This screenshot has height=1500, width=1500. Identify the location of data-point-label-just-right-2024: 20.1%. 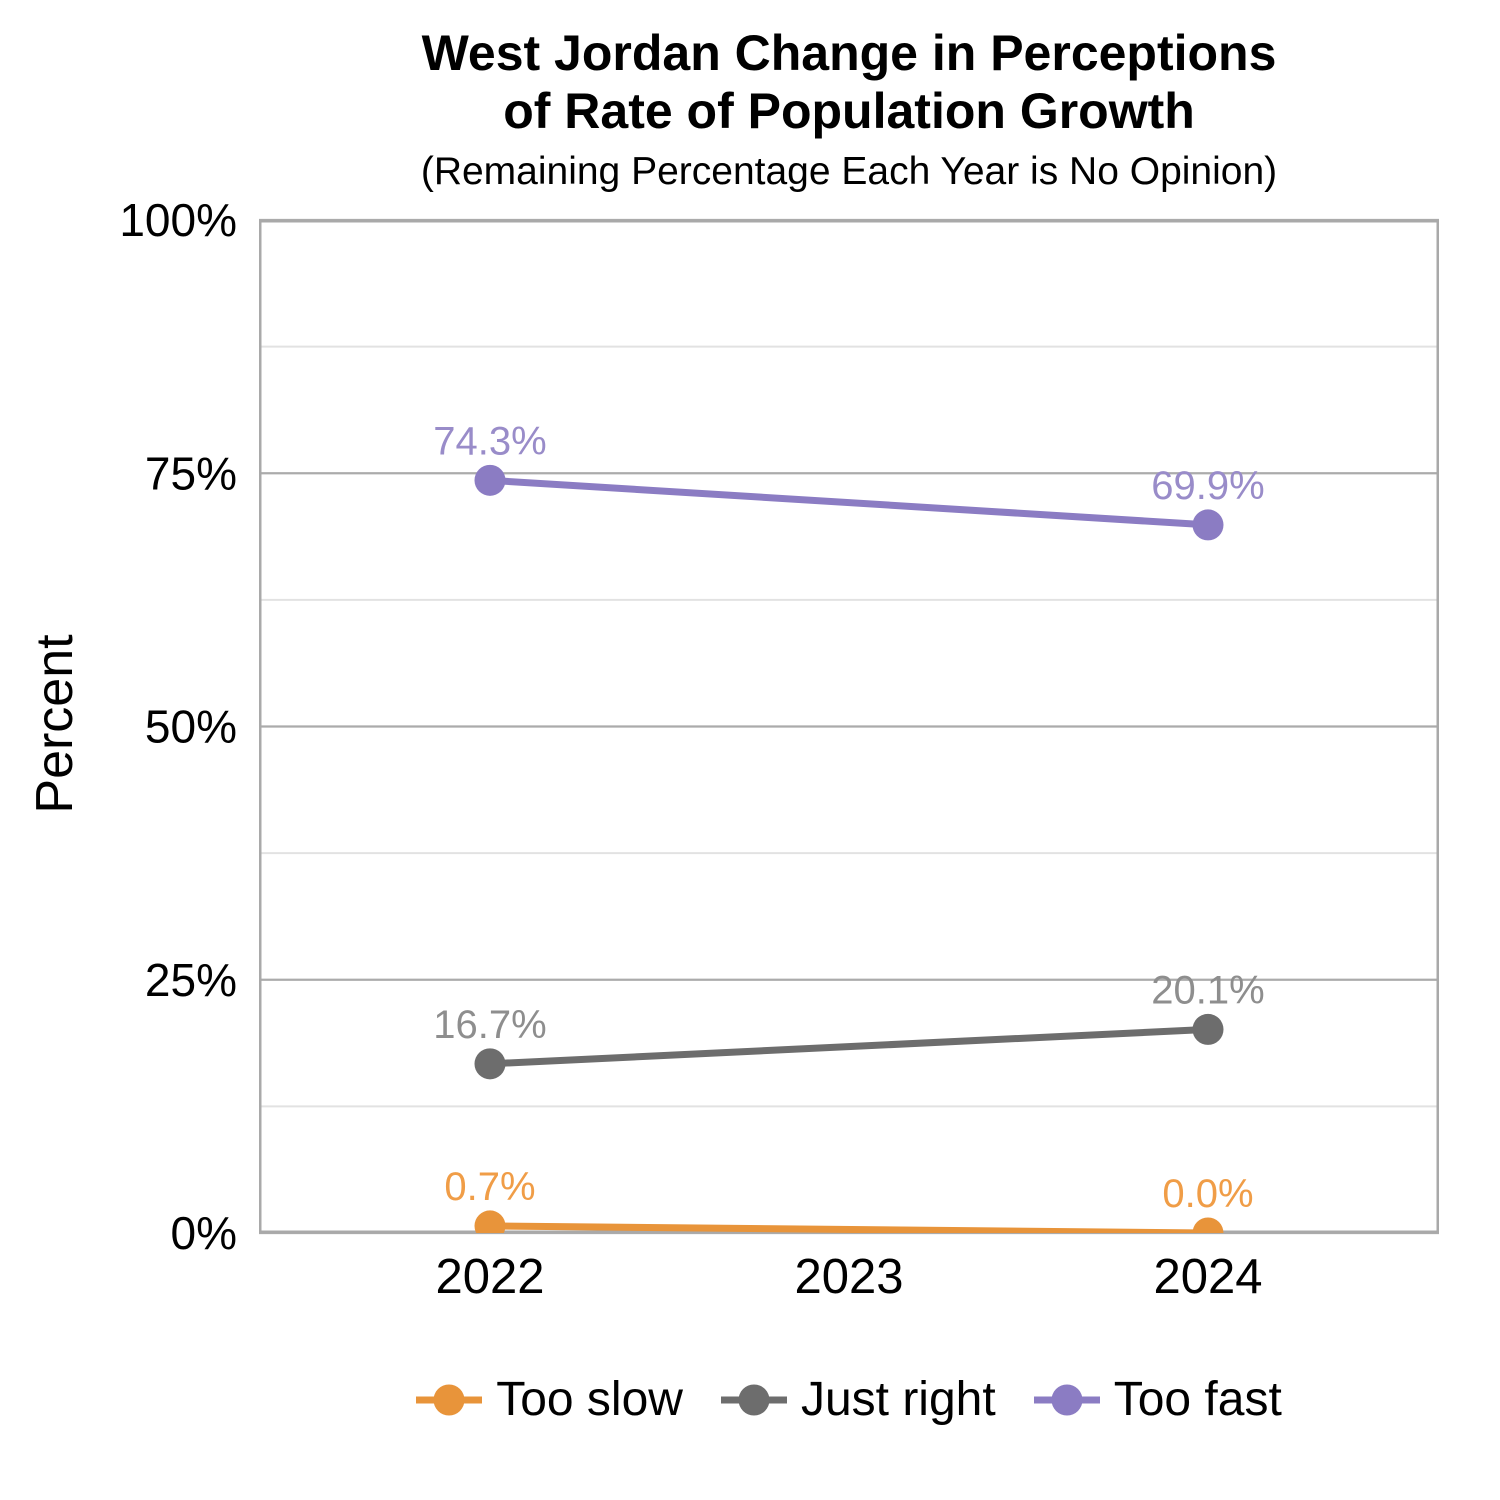
(1207, 990).